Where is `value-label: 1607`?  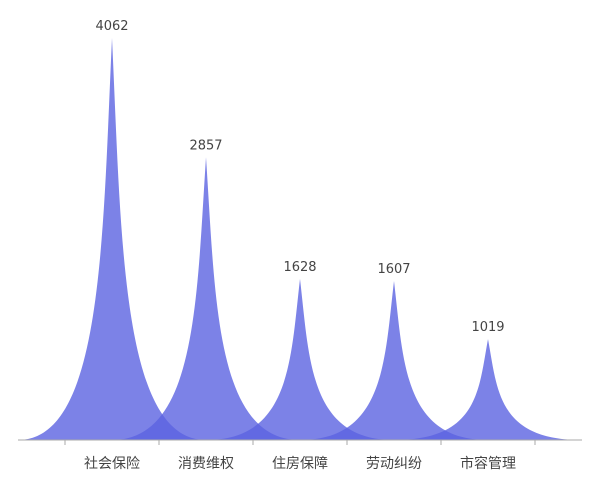 value-label: 1607 is located at coordinates (393, 269).